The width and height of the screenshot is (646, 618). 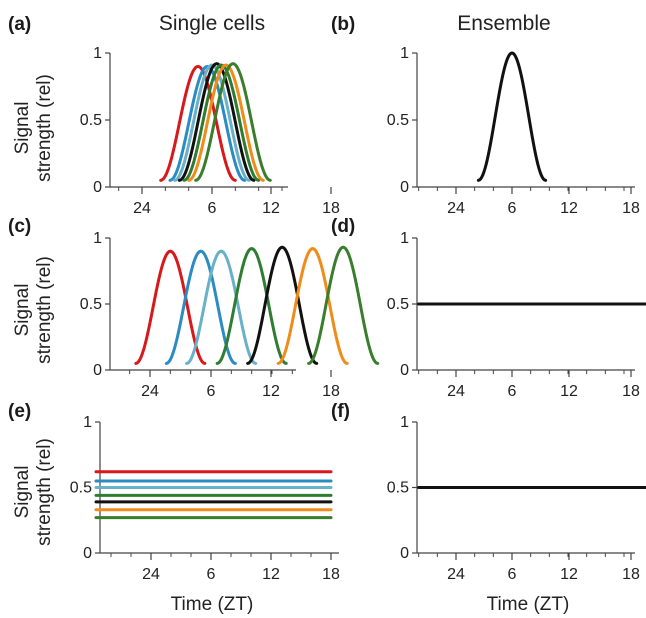 I want to click on xlabel-left: Time (ZT), so click(x=212, y=604).